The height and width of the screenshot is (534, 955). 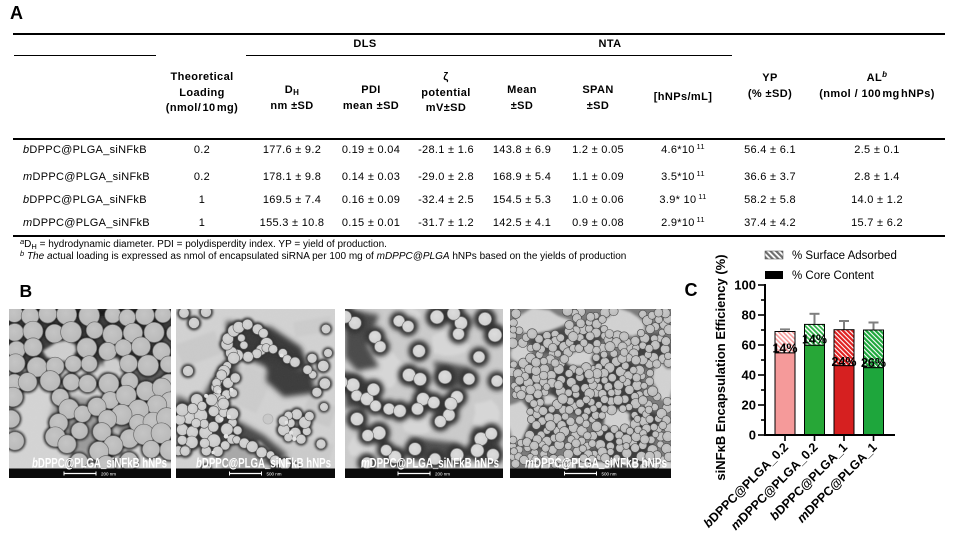 I want to click on svg-text: 0, so click(x=752, y=435).